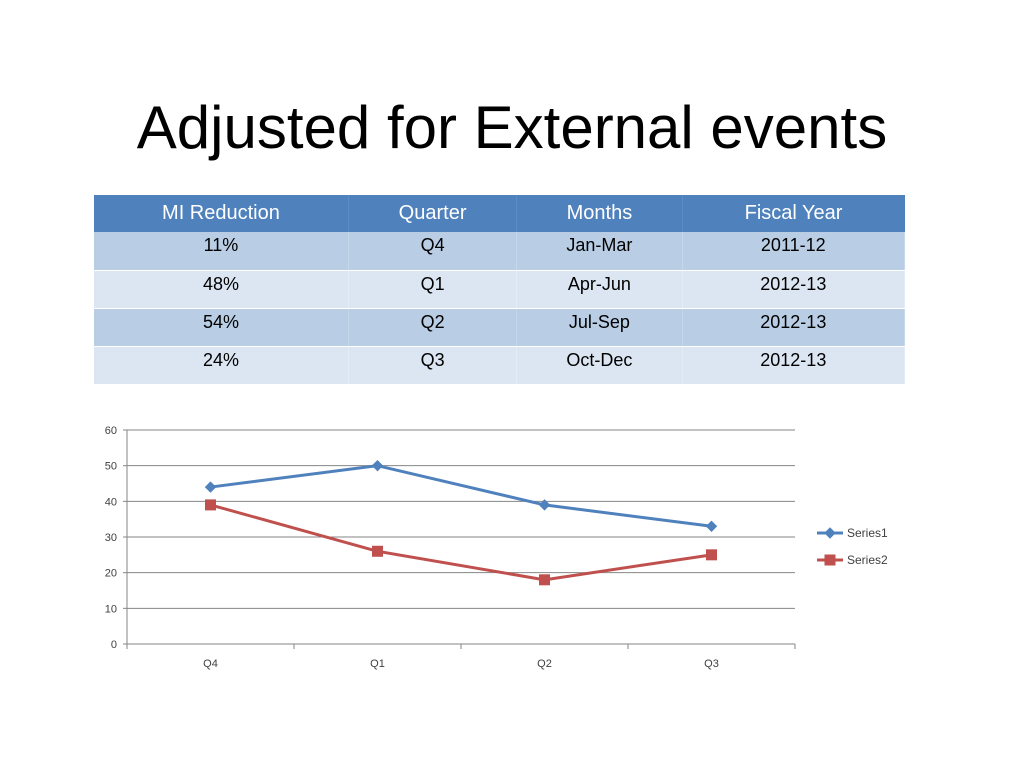 Image resolution: width=1024 pixels, height=768 pixels. Describe the element at coordinates (221, 251) in the screenshot. I see `cell-mi-reduction: 11%` at that location.